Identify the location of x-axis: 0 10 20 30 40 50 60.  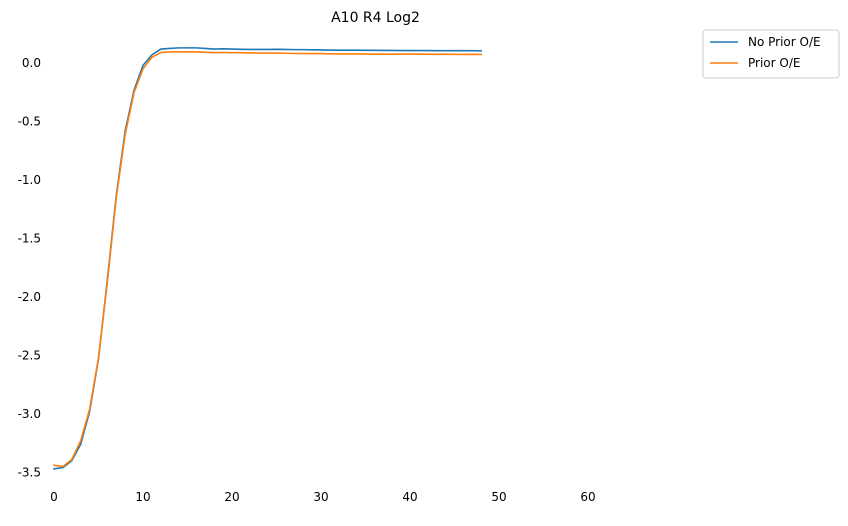
(322, 497).